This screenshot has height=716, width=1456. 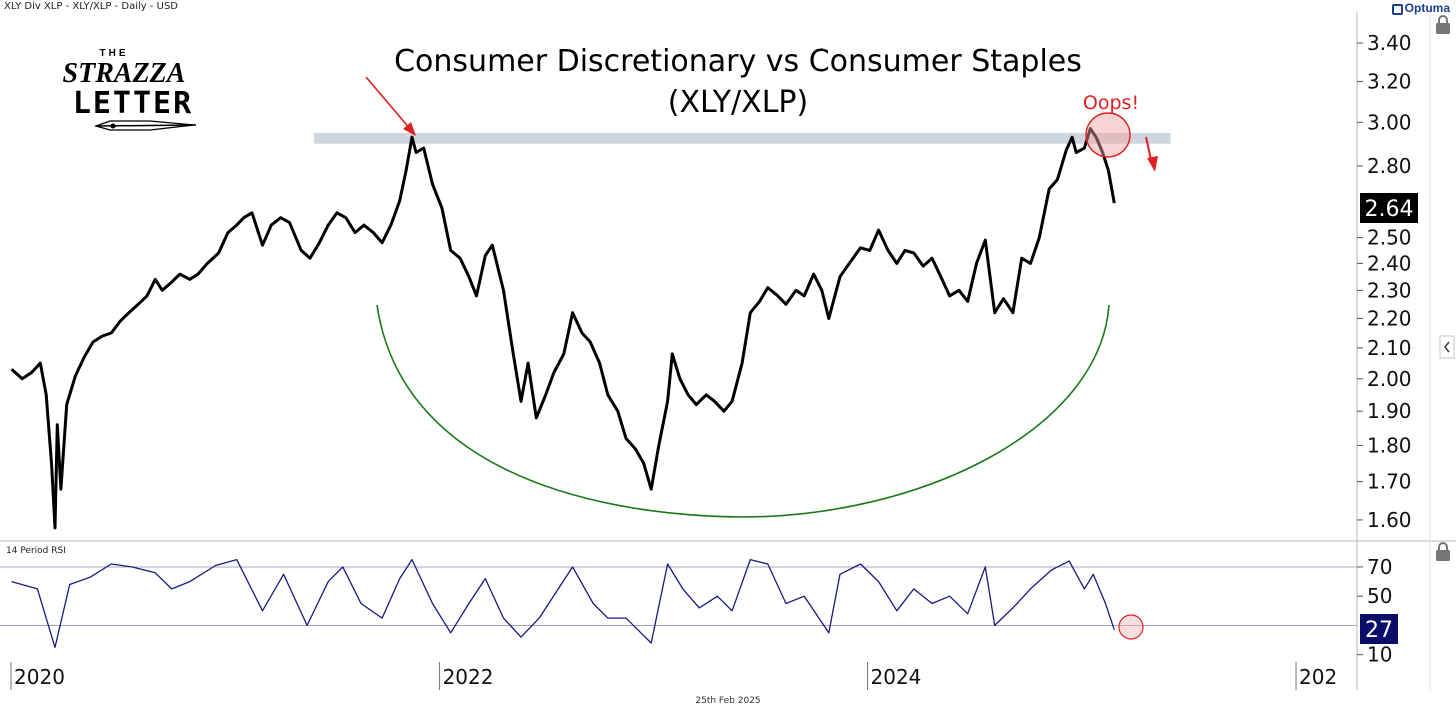 I want to click on rsi-tick-label: 10, so click(x=1379, y=655).